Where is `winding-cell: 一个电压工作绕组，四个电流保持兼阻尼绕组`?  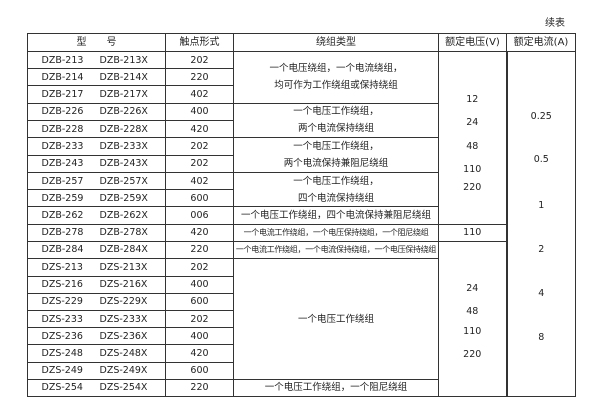
winding-cell: 一个电压工作绕组，四个电流保持兼阻尼绕组 is located at coordinates (336, 215).